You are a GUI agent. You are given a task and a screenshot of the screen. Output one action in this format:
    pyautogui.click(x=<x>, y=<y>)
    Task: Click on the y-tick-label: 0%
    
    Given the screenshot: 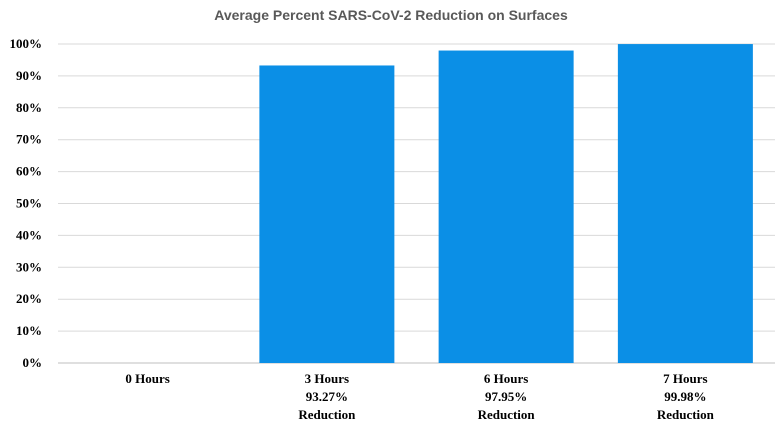 What is the action you would take?
    pyautogui.click(x=33, y=362)
    